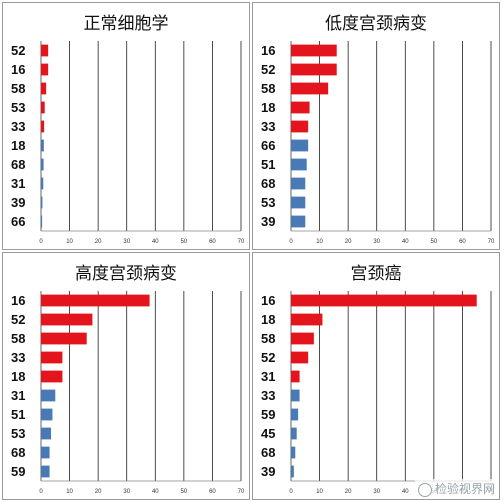 The image size is (504, 502). I want to click on wechat-icon, so click(424, 489).